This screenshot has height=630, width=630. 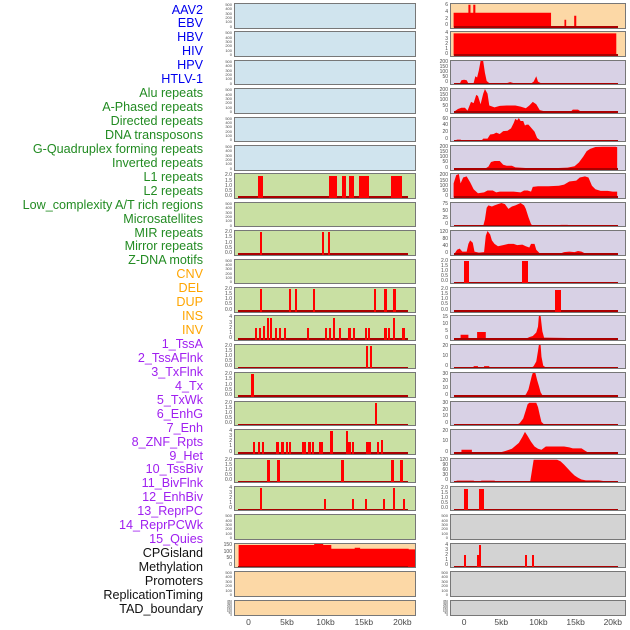 I want to click on track-row-Low_complexity A/T rich regions: 2.0 1.5 1.0 0.5 0.0, so click(x=309, y=414).